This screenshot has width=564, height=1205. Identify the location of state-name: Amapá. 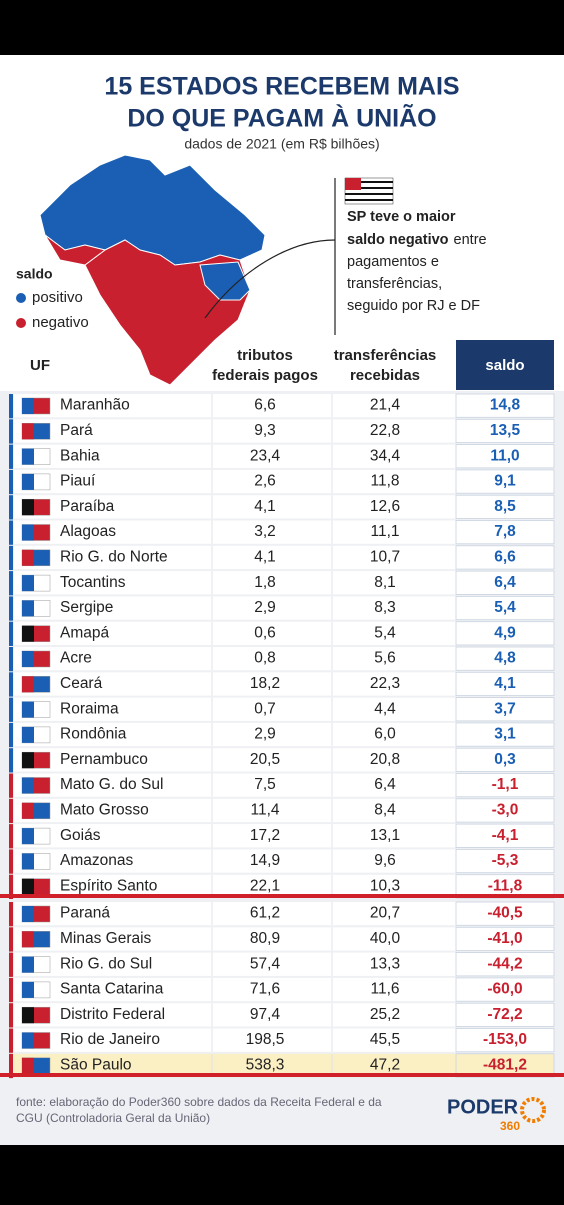
(84, 632).